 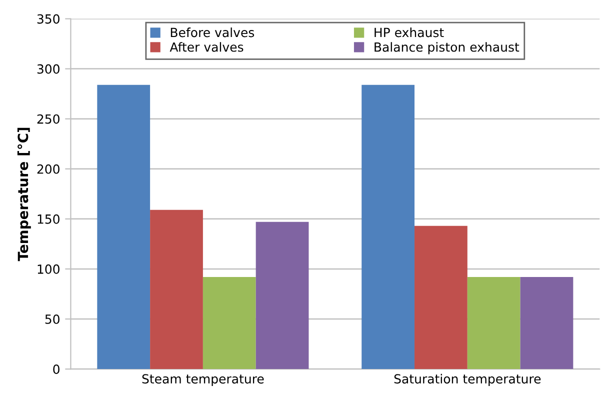 I want to click on y-tick-label: 350, so click(x=48, y=19).